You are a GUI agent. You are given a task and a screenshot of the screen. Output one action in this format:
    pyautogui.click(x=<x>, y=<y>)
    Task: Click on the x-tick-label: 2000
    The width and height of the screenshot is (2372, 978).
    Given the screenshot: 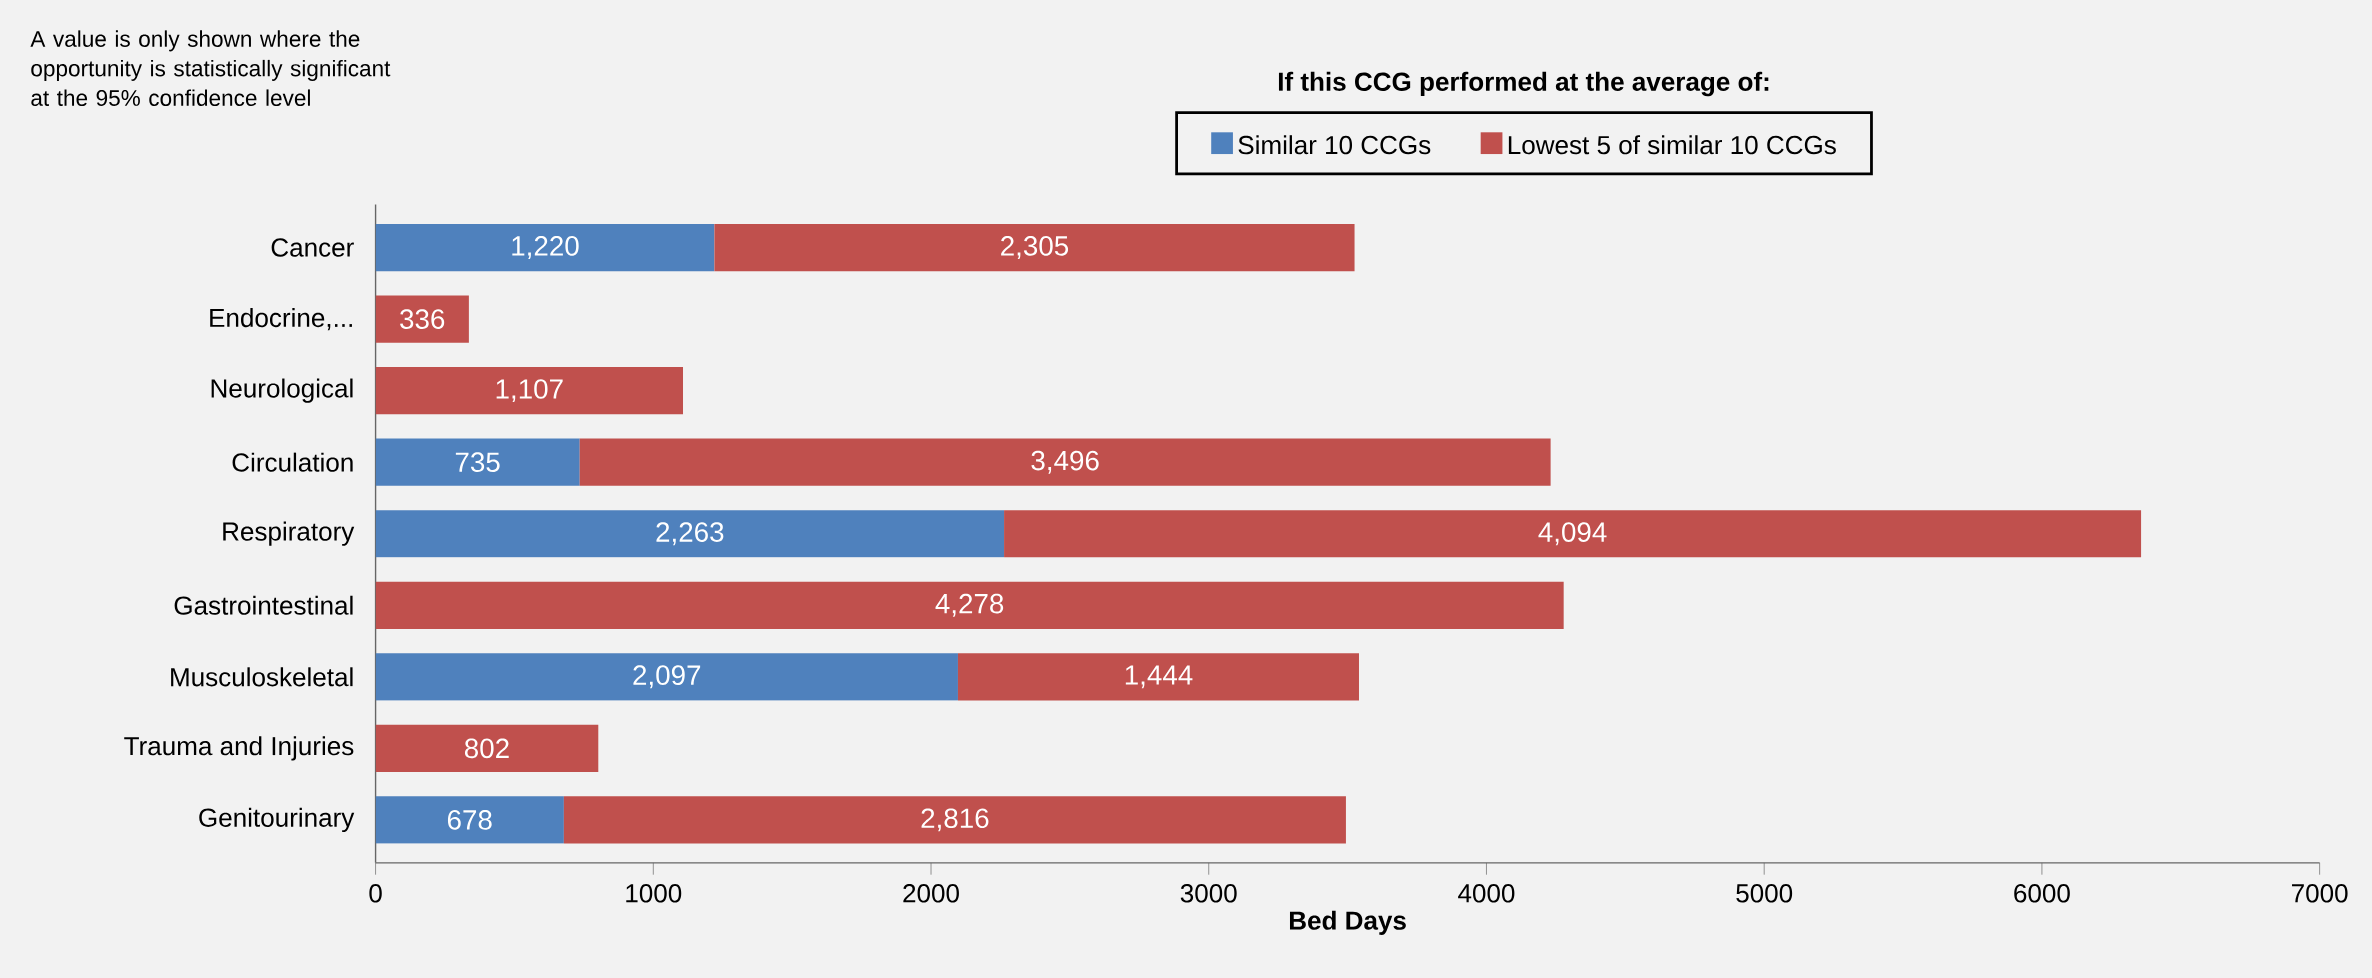 What is the action you would take?
    pyautogui.click(x=931, y=893)
    